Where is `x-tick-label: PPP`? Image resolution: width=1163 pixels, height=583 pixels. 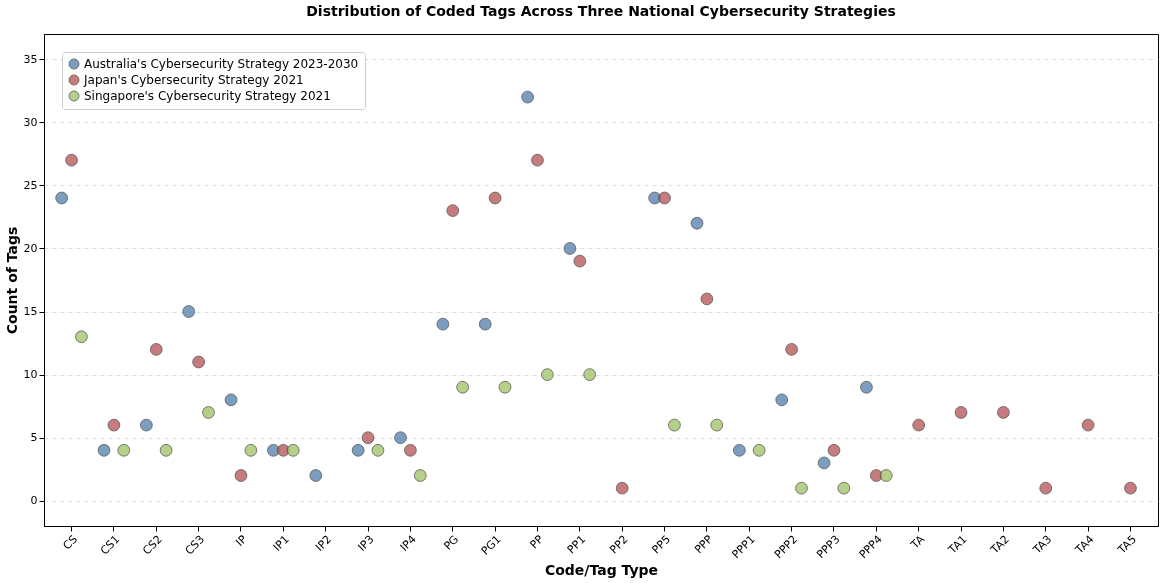
x-tick-label: PPP is located at coordinates (704, 544).